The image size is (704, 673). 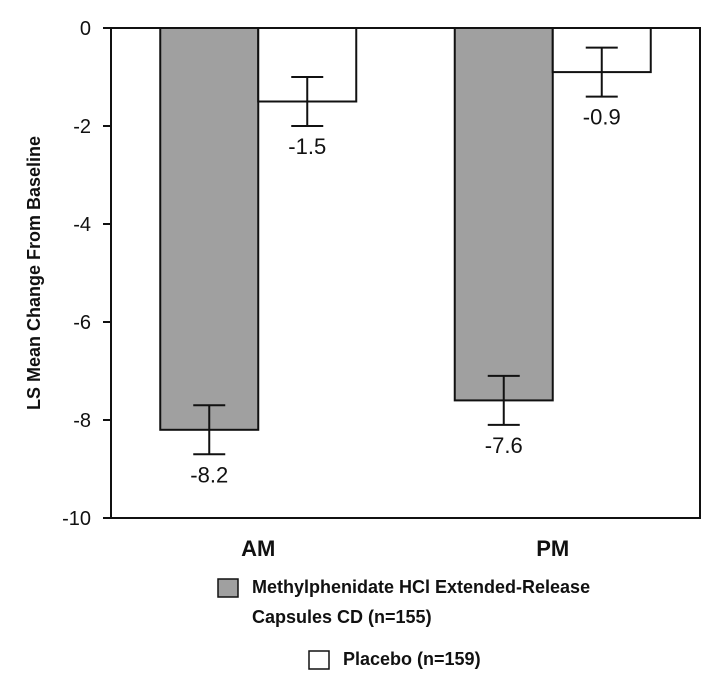 What do you see at coordinates (307, 146) in the screenshot?
I see `data-label: -1.5` at bounding box center [307, 146].